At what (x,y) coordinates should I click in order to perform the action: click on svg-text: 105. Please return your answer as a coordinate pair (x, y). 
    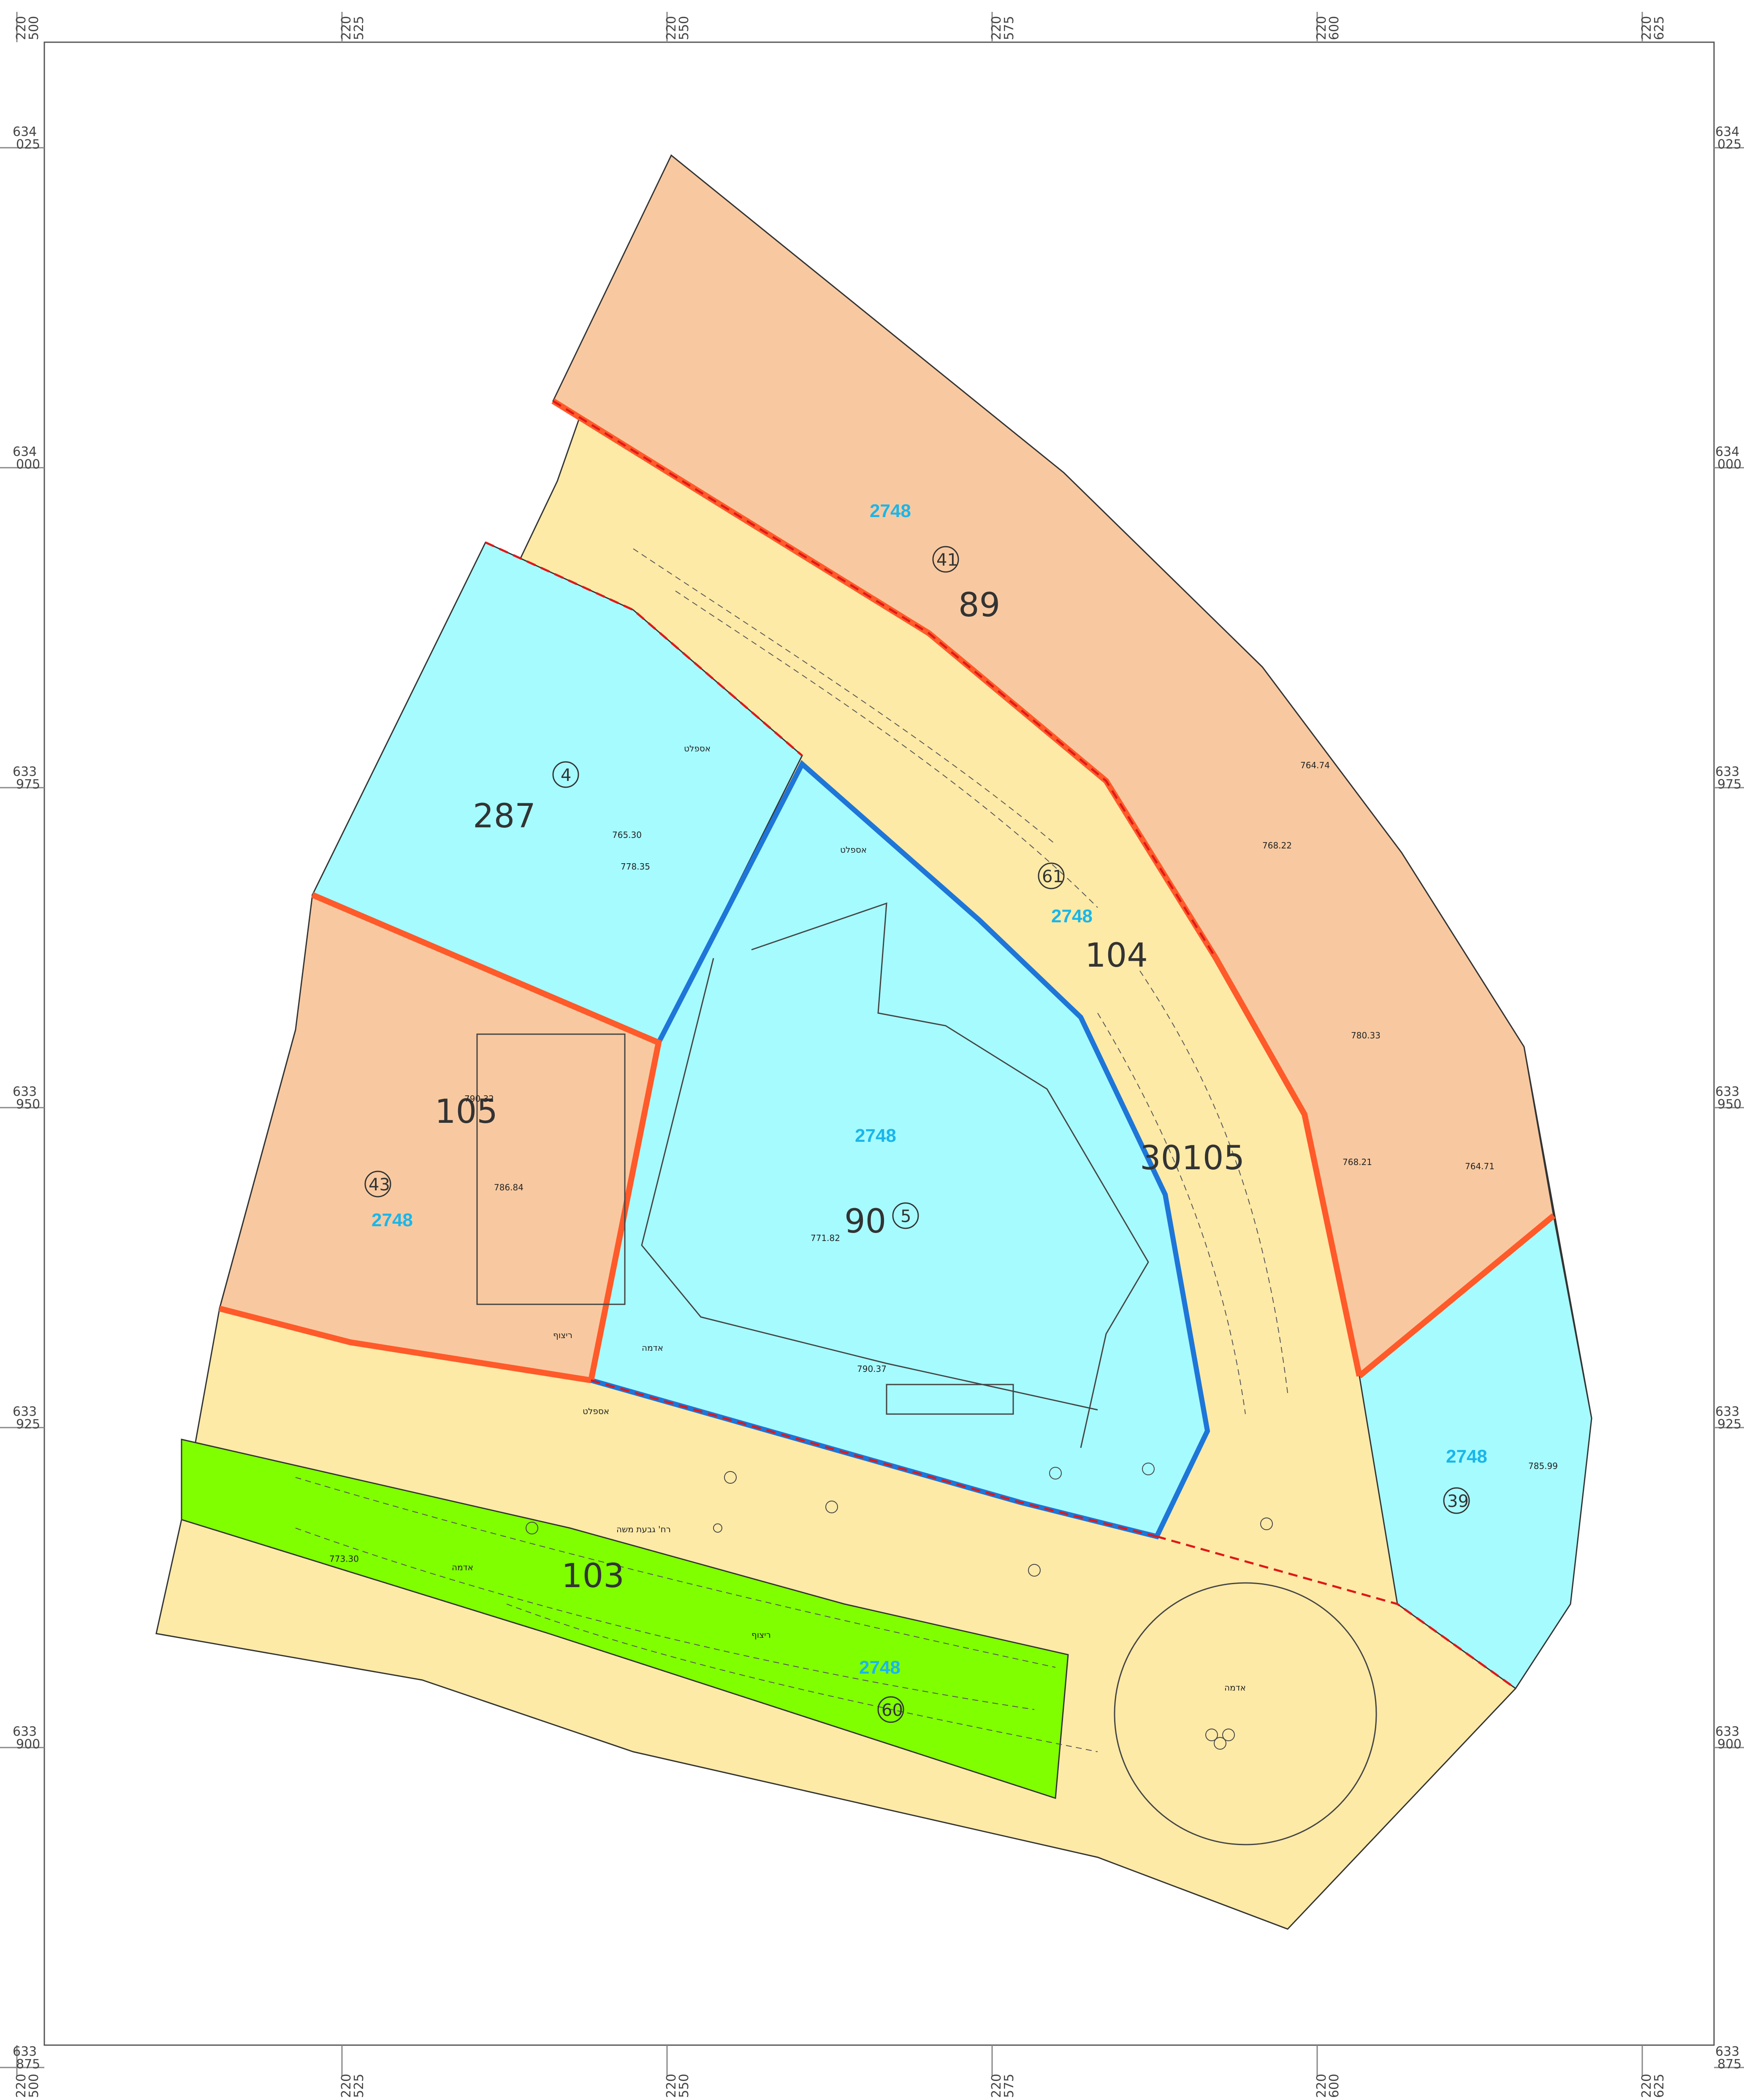
    Looking at the image, I should click on (466, 1112).